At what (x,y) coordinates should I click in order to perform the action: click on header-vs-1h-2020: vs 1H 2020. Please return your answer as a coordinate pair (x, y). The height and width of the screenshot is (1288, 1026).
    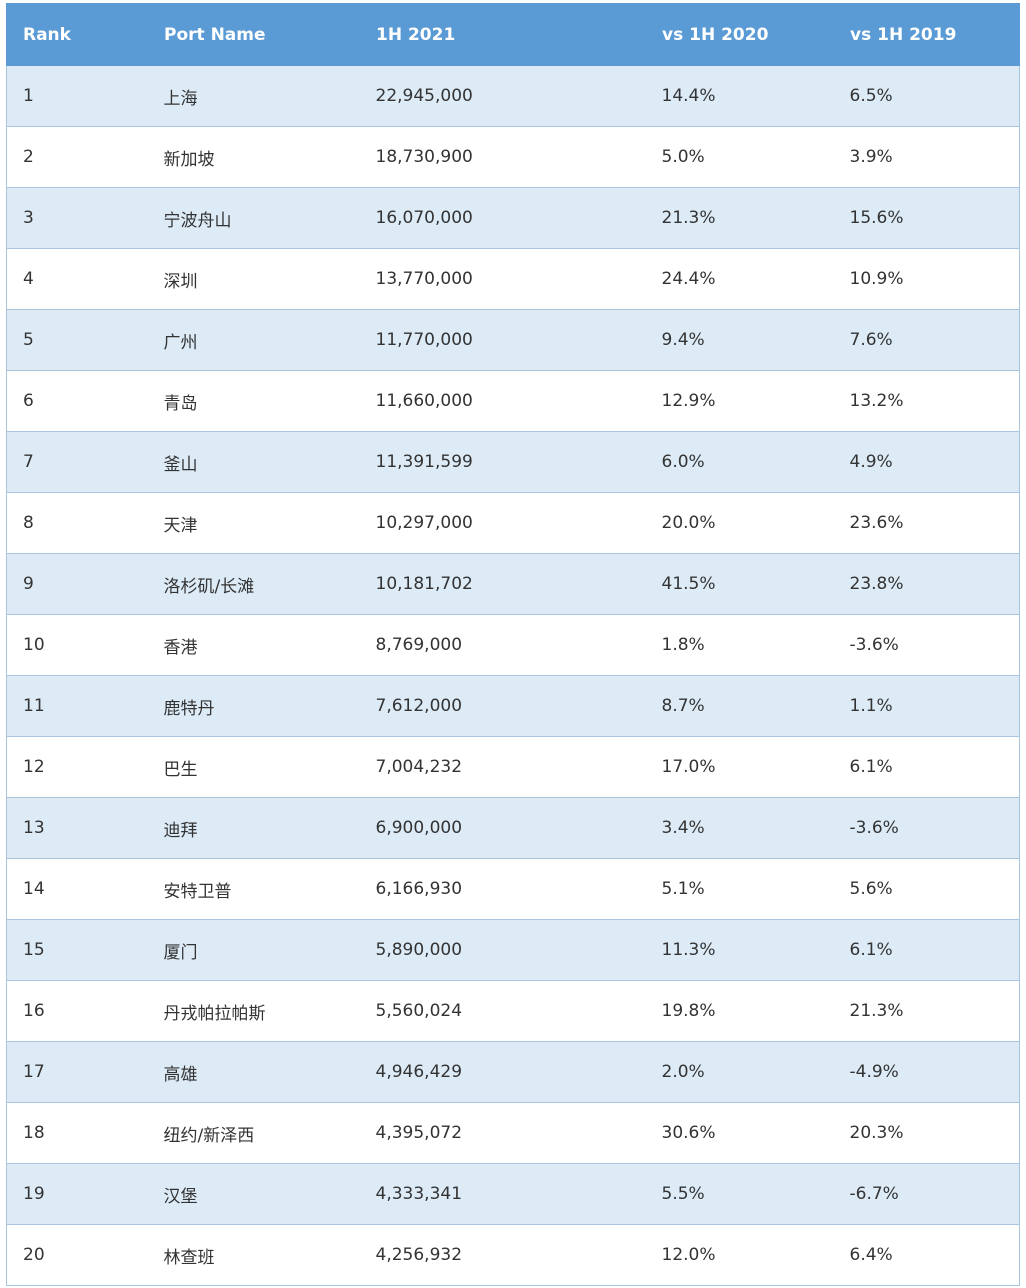
    Looking at the image, I should click on (755, 34).